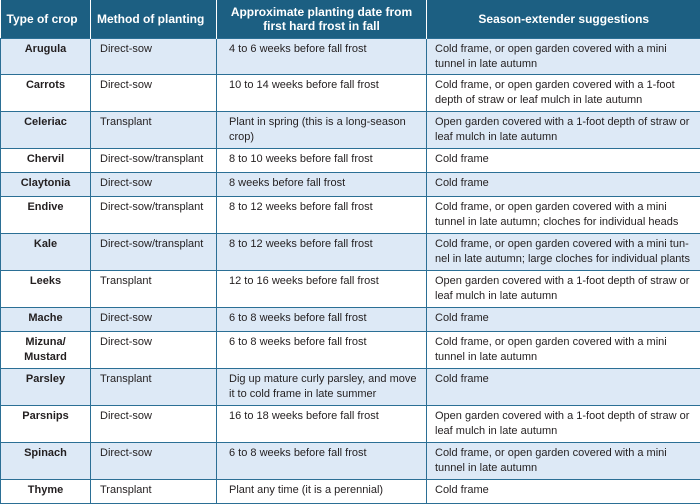  What do you see at coordinates (322, 492) in the screenshot?
I see `cell-date: Plant any time (it is a perennial)` at bounding box center [322, 492].